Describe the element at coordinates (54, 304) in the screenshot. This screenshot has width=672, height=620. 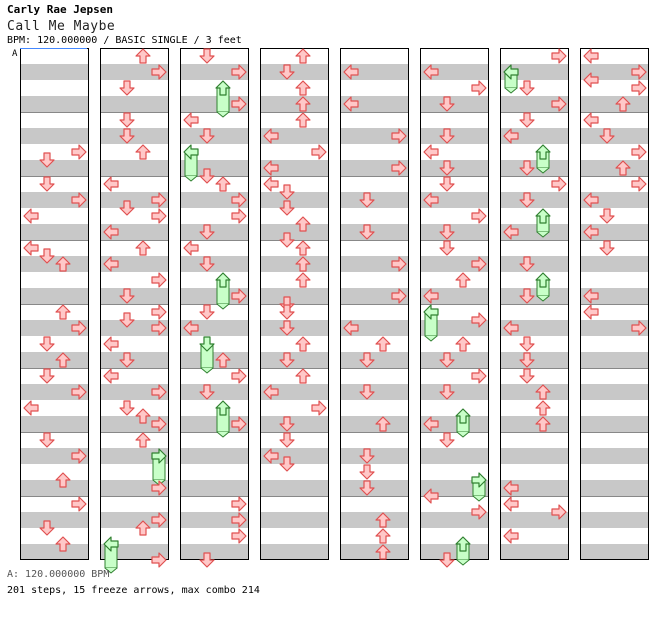
I see `chart-column` at that location.